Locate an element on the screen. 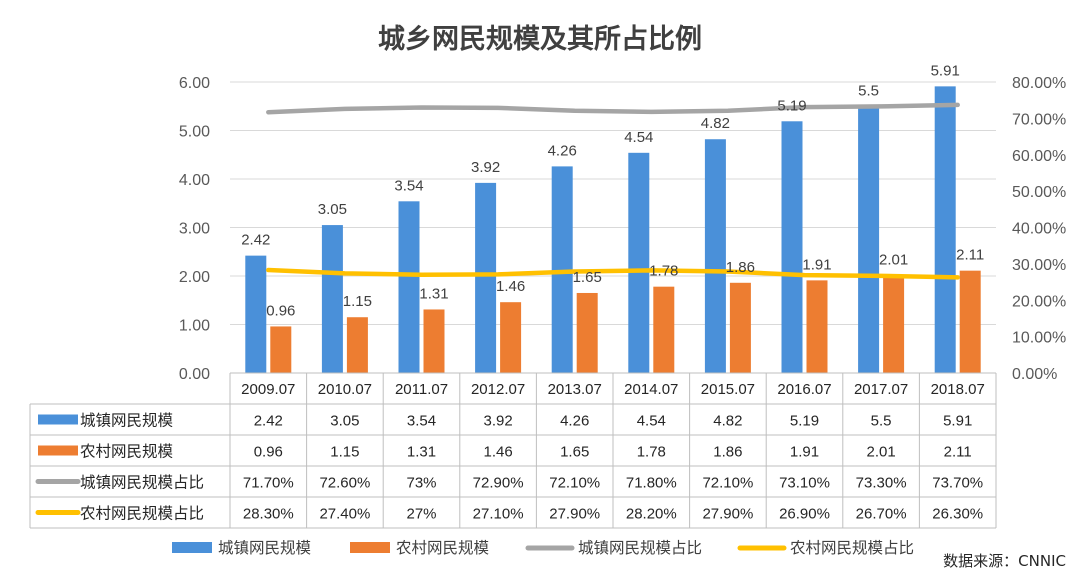 This screenshot has height=580, width=1080. category-label: 2016.07 is located at coordinates (804, 389).